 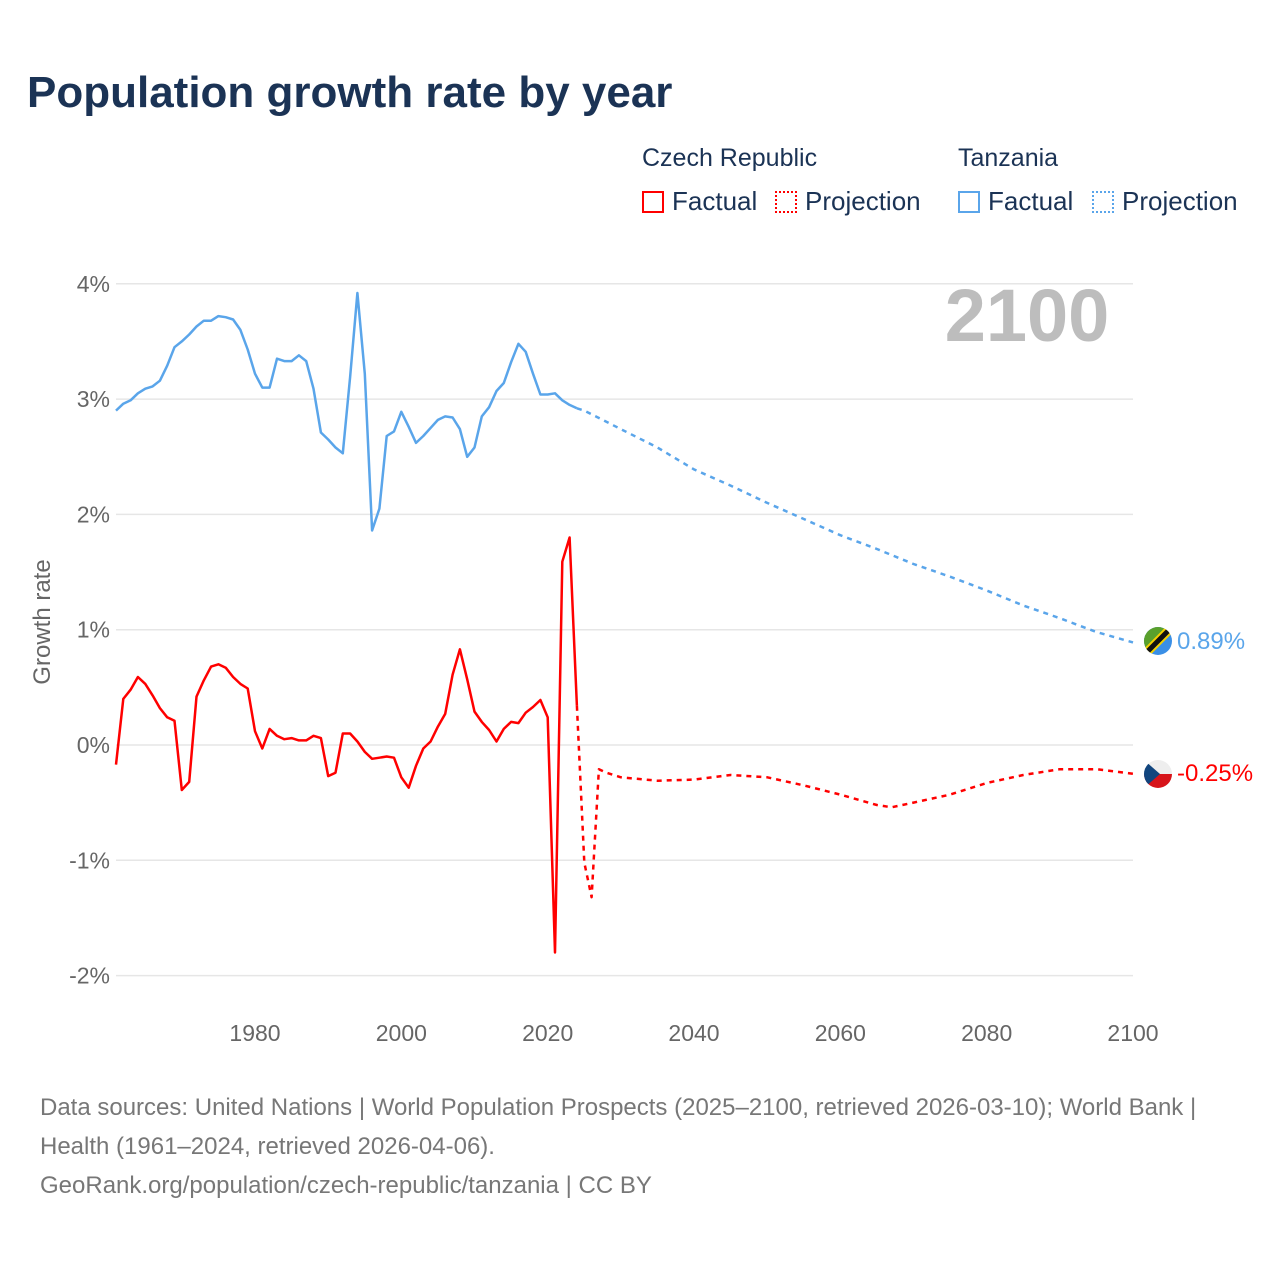 I want to click on legend-tanzania-factual: Factual, so click(x=1015, y=201).